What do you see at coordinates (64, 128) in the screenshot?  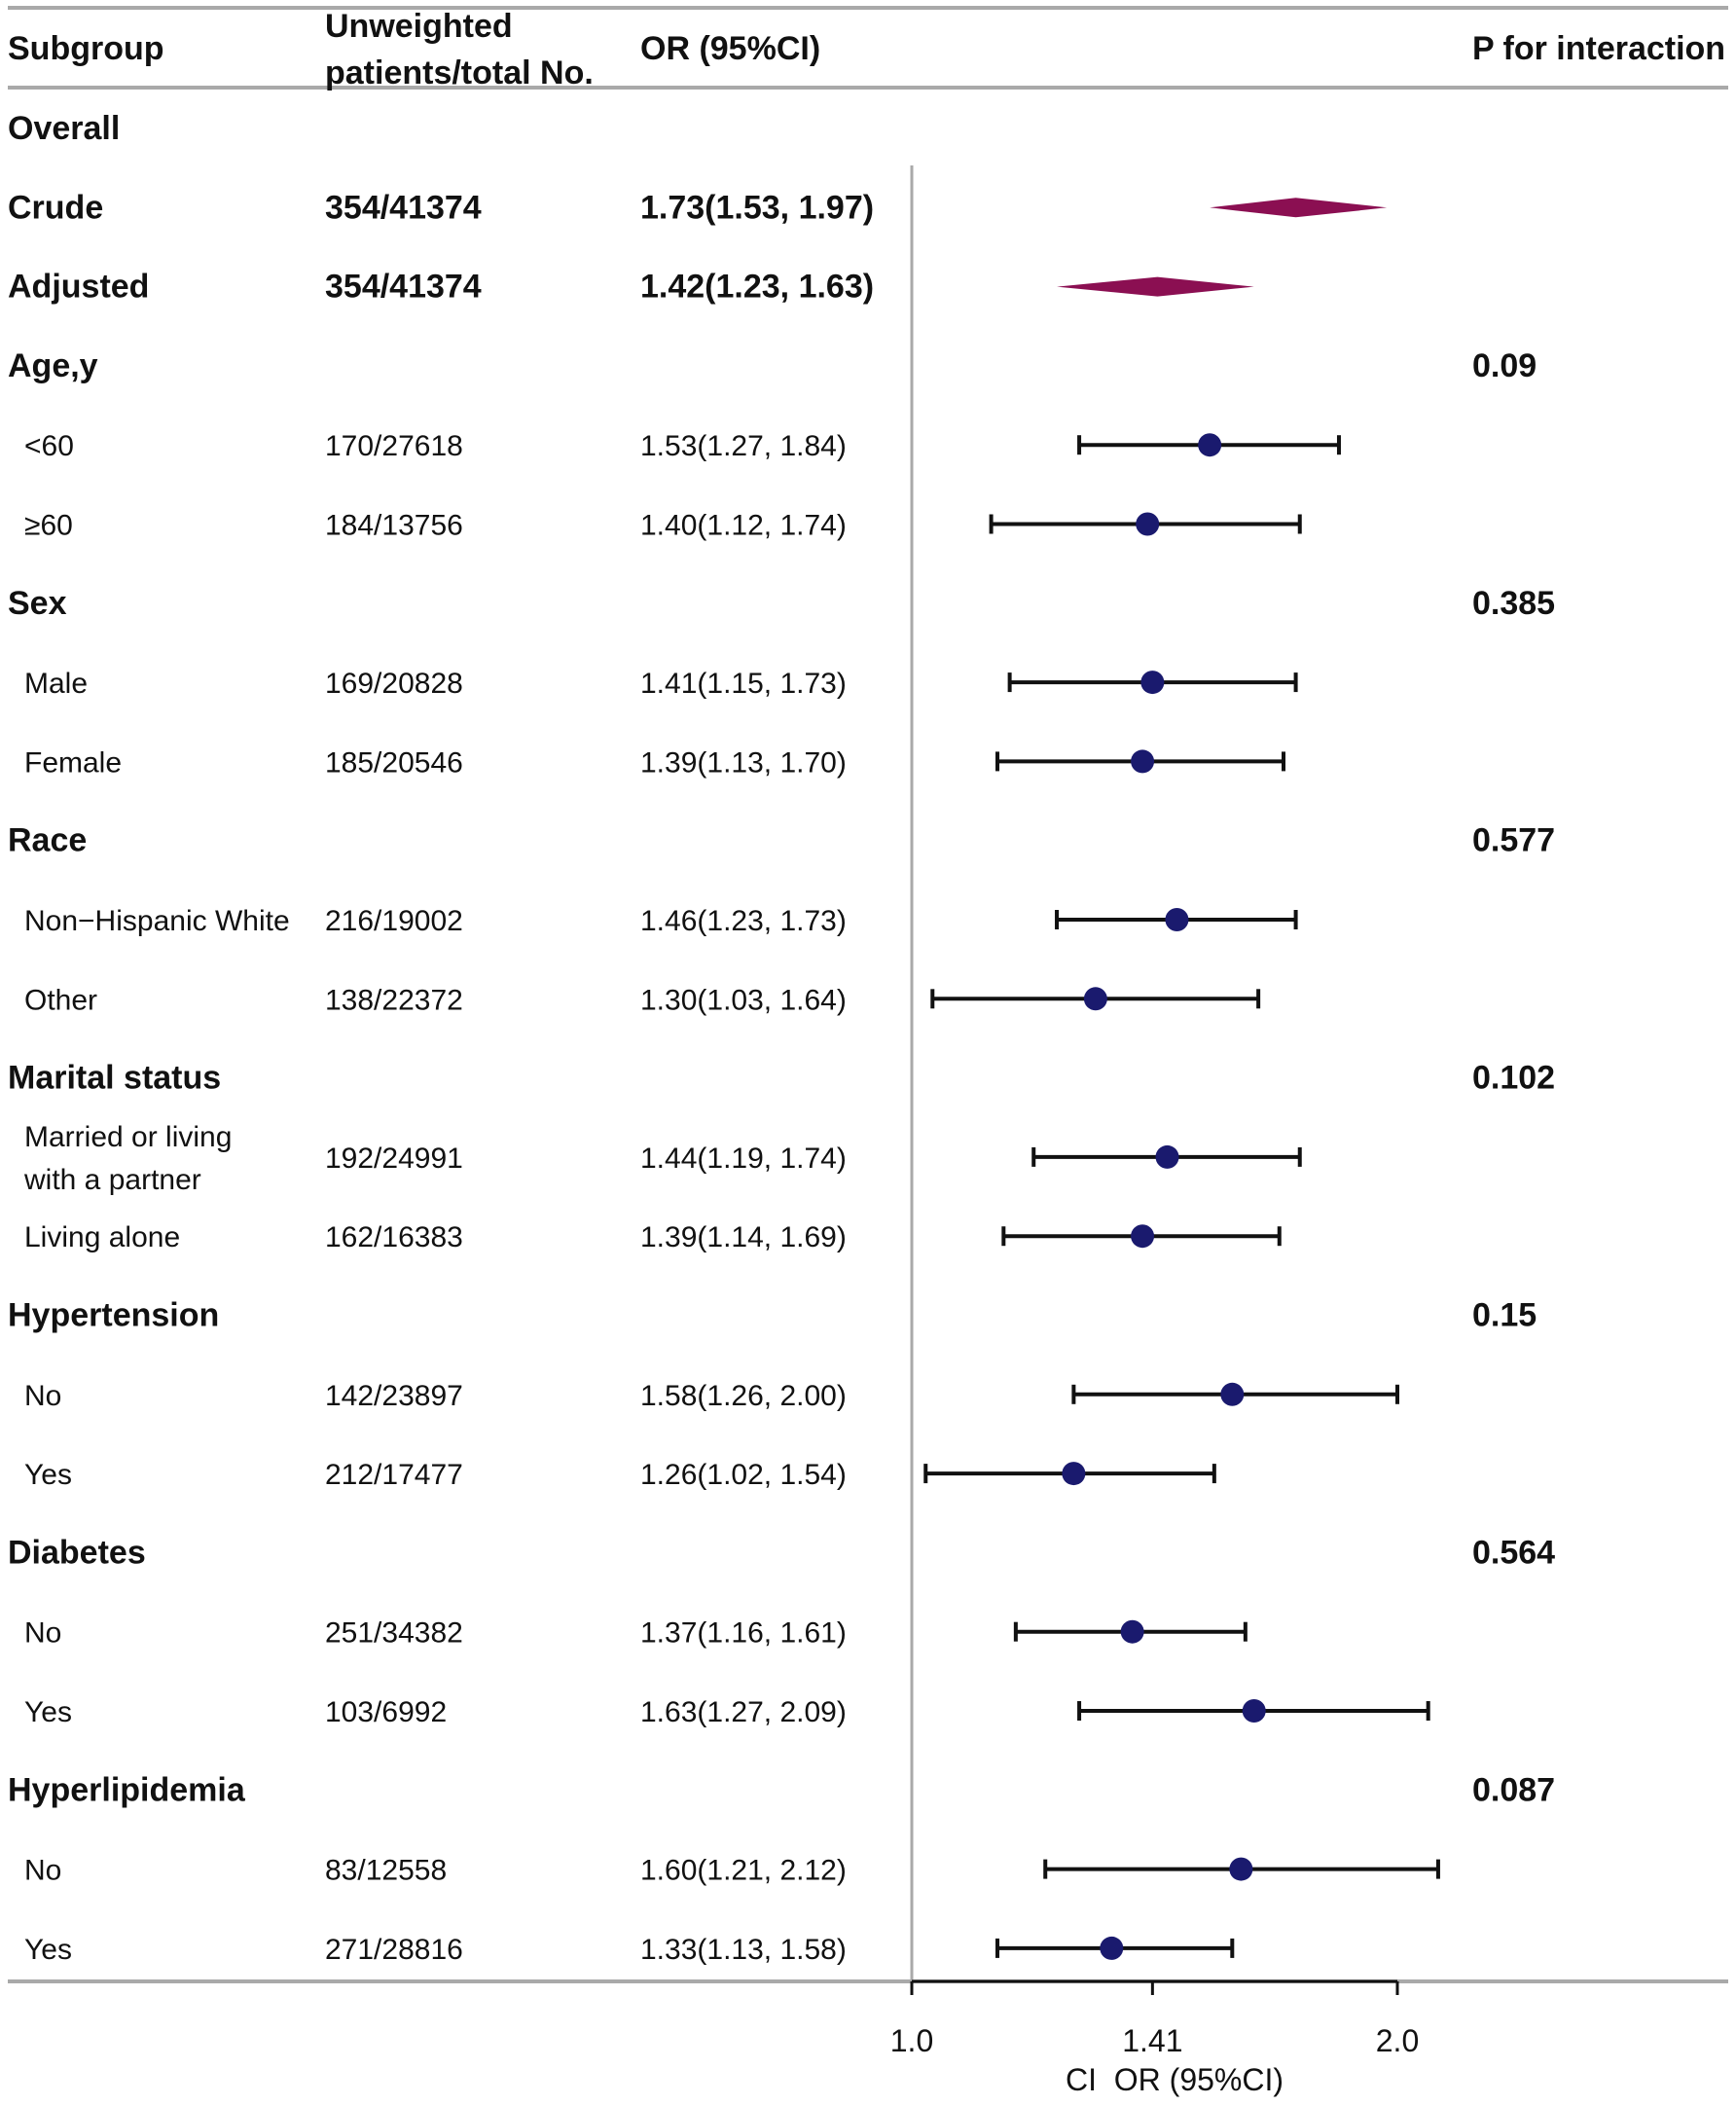 I see `group-label: Overall` at bounding box center [64, 128].